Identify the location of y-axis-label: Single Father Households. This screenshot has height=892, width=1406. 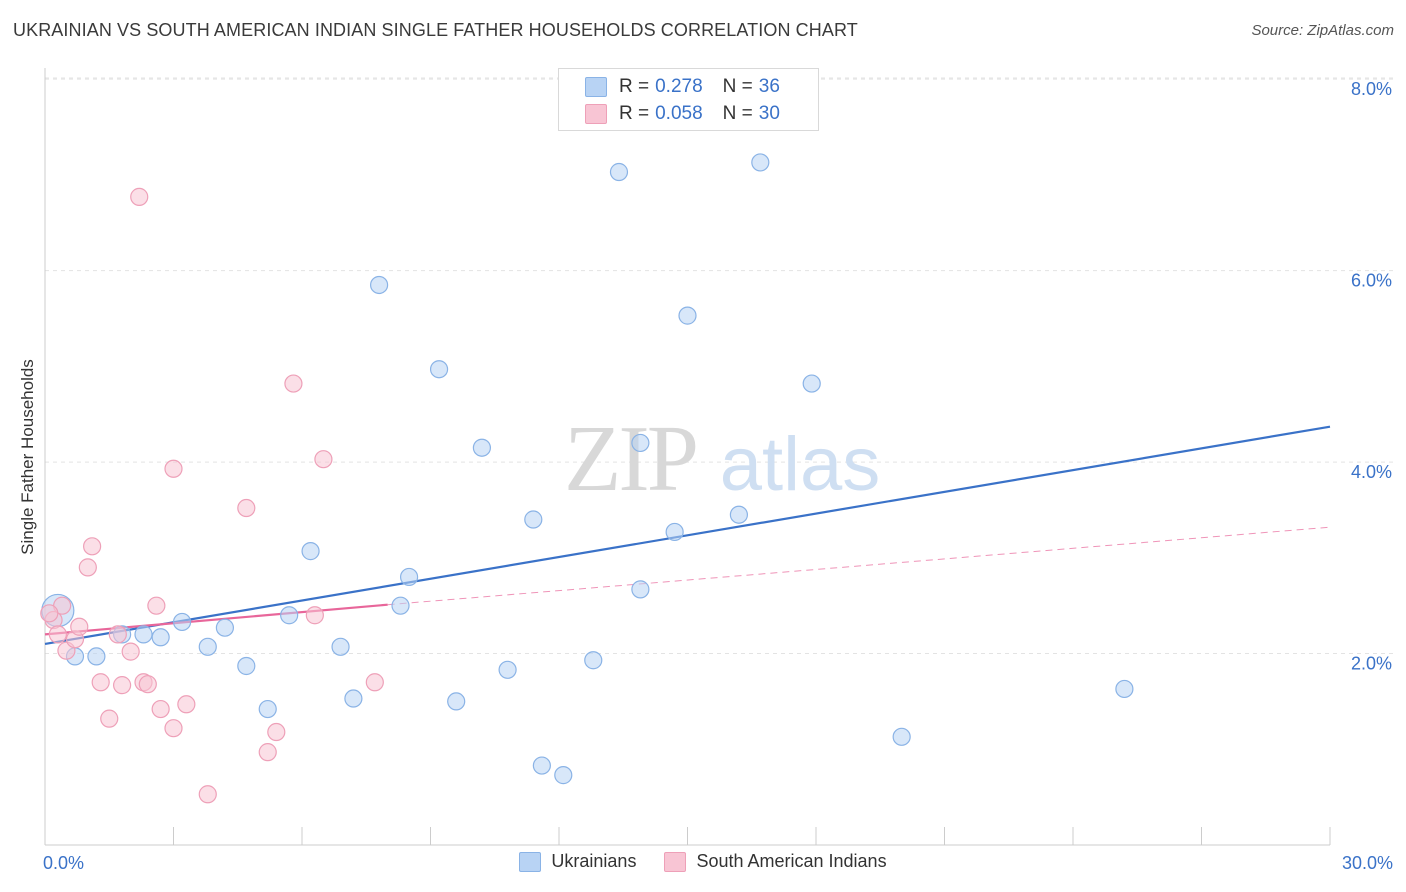
(27, 457).